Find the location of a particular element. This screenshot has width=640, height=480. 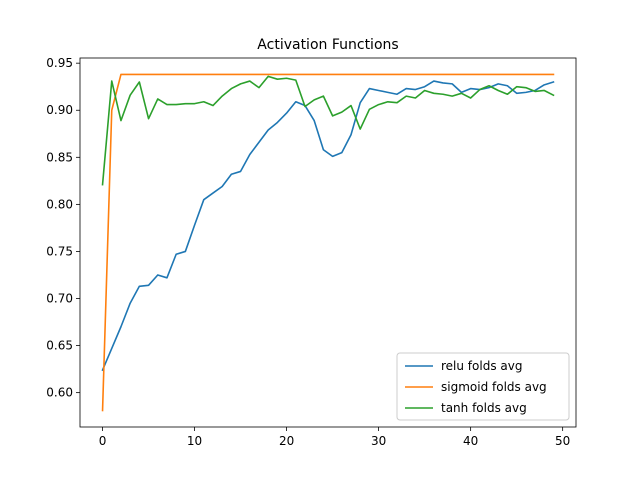

y-tick-label: 0.95 is located at coordinates (59, 63).